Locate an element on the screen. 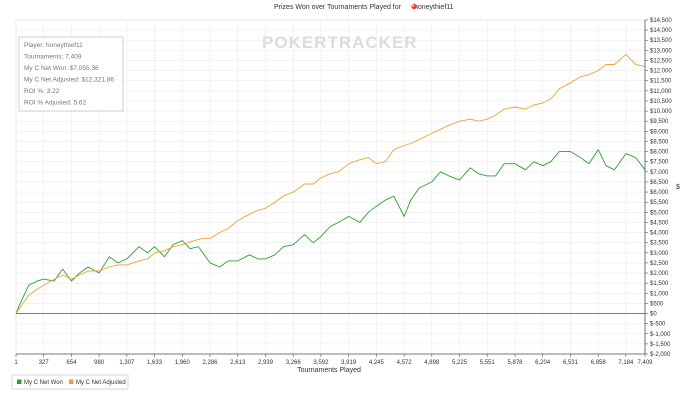  legend-label-net-adjusted: My C Net Adjusted is located at coordinates (101, 383).